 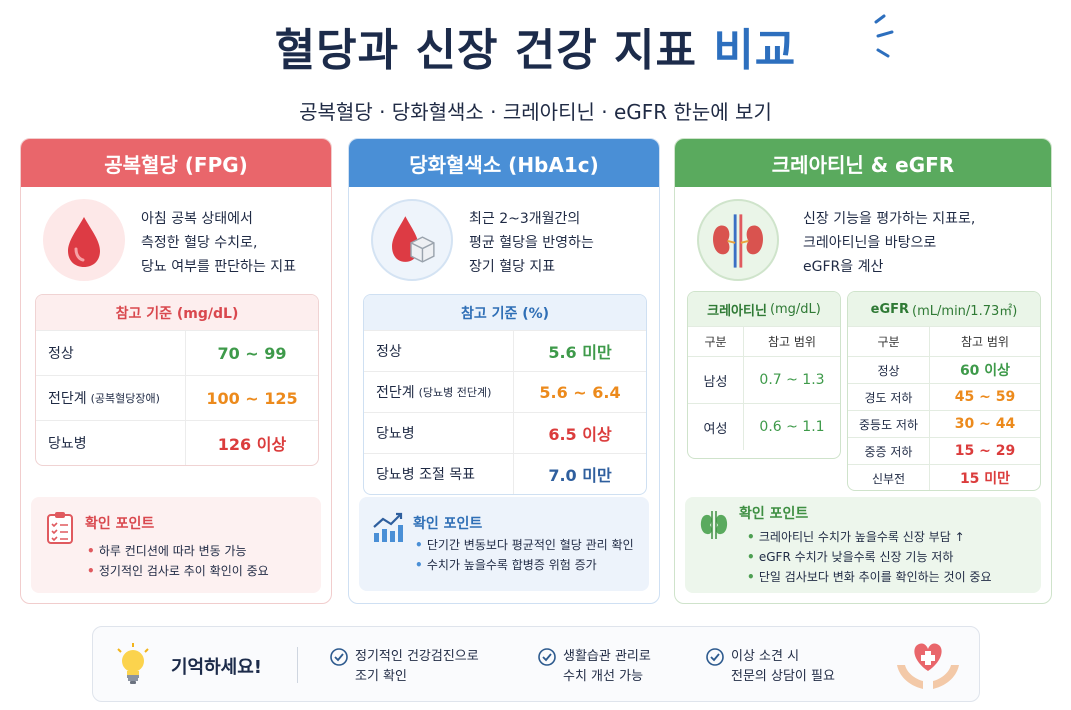 I want to click on fpg-card-header: 공복혈당 (FPG), so click(x=176, y=163).